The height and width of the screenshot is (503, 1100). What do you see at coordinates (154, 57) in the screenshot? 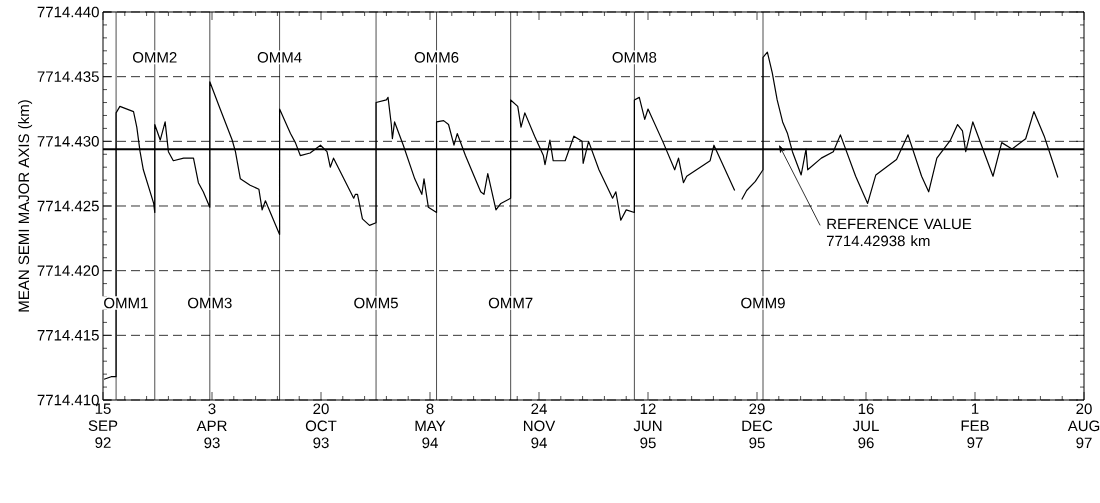
I see `ref-line-label: OMM2` at bounding box center [154, 57].